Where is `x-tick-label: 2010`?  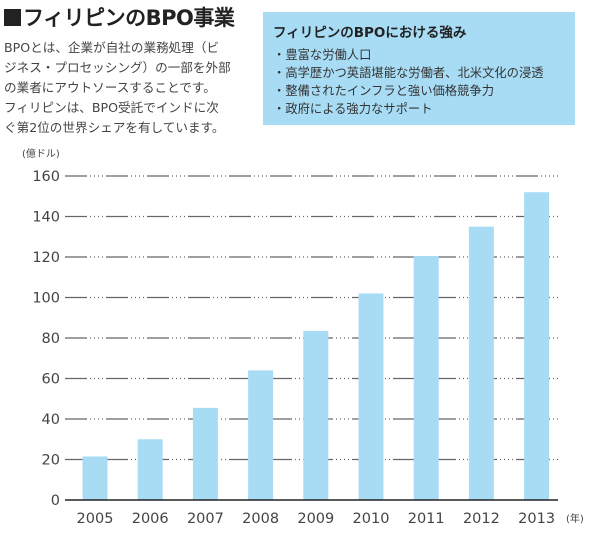
x-tick-label: 2010 is located at coordinates (371, 519).